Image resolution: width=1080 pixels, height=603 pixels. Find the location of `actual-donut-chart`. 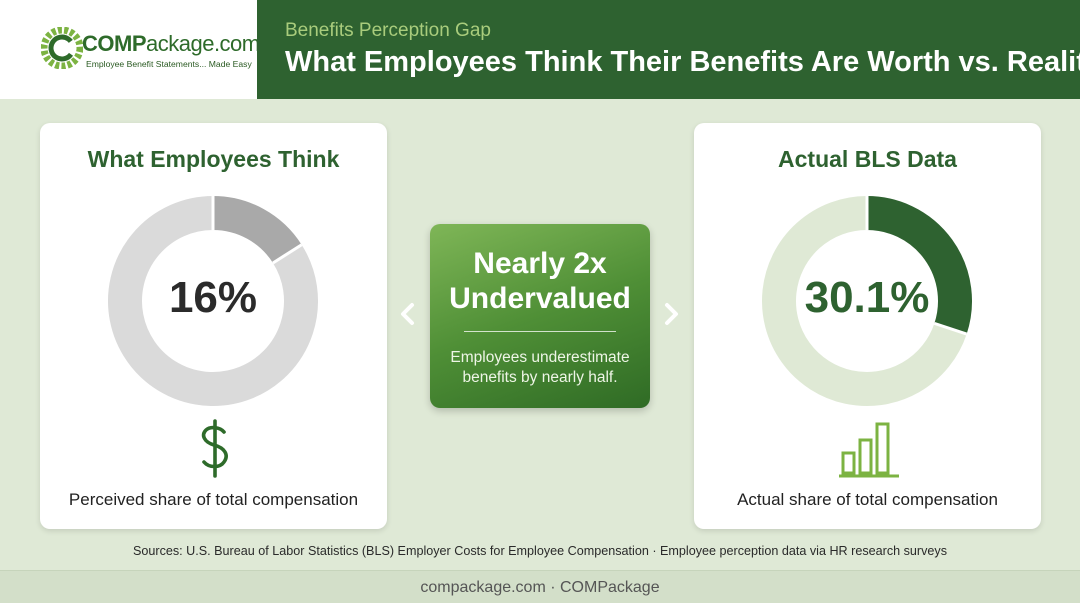

actual-donut-chart is located at coordinates (867, 301).